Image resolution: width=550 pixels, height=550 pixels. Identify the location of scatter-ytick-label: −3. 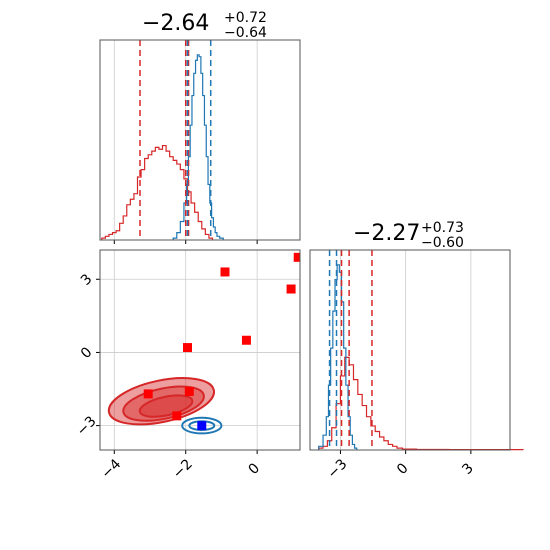
(87, 426).